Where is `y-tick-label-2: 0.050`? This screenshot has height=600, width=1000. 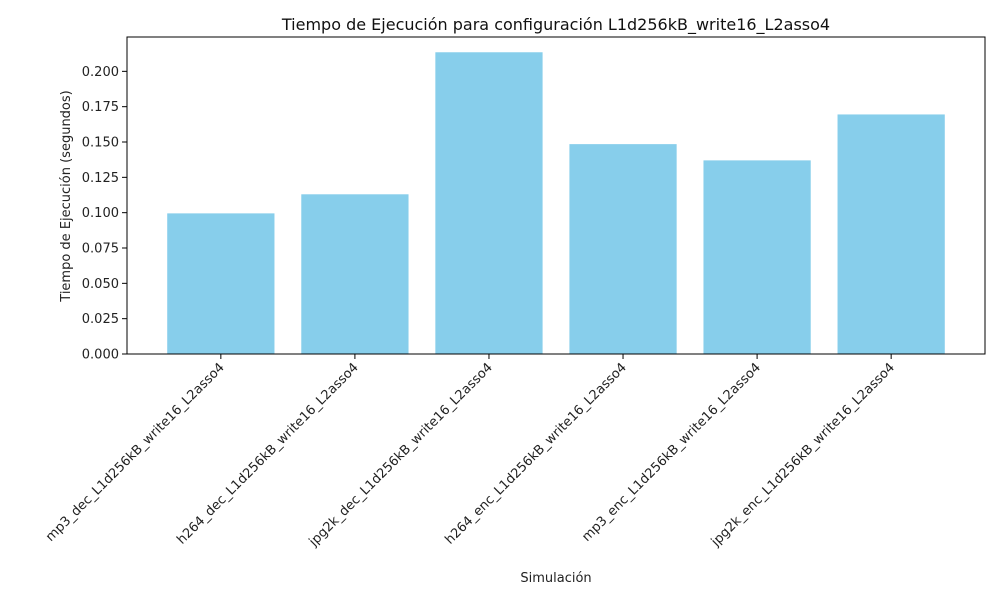 y-tick-label-2: 0.050 is located at coordinates (100, 284).